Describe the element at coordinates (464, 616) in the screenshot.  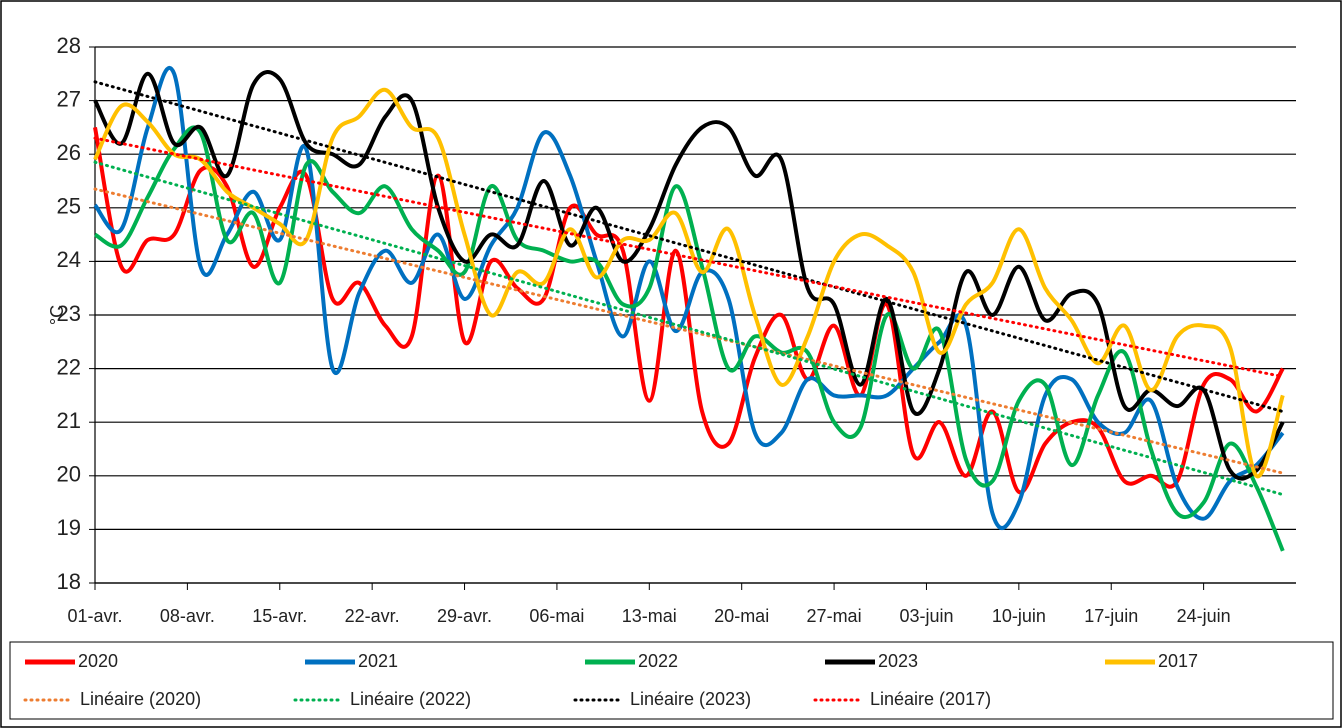
I see `x-tick-label: 29-avr.` at that location.